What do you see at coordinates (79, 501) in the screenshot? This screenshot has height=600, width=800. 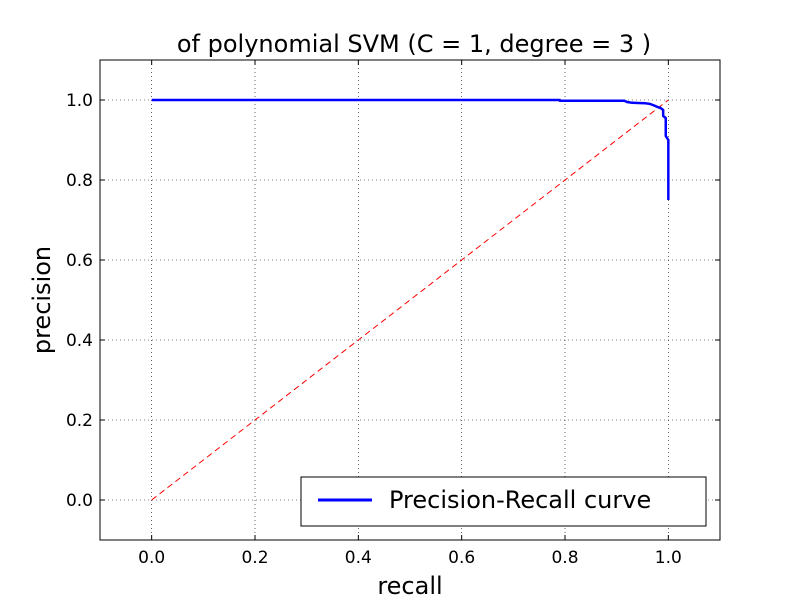 I see `y-tick-label: 0.0` at bounding box center [79, 501].